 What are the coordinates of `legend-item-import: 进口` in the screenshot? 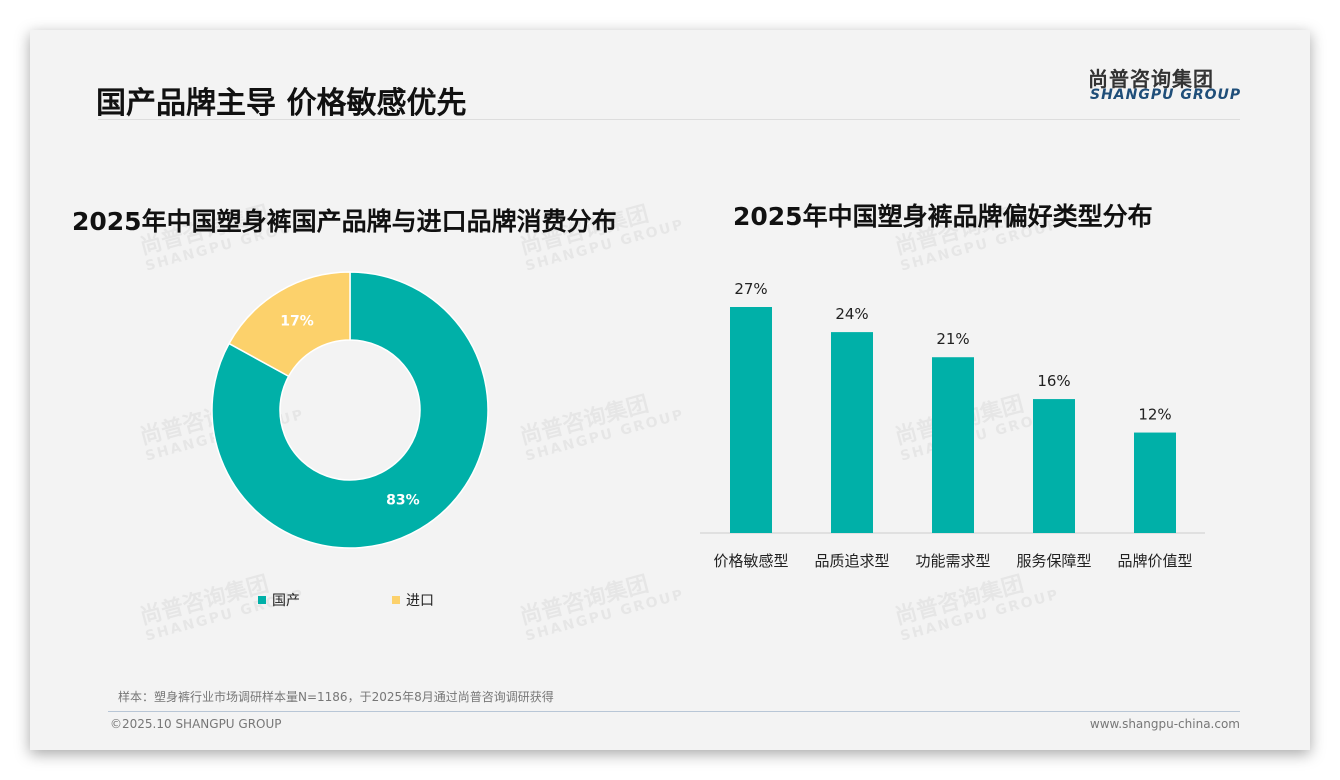 It's located at (413, 600).